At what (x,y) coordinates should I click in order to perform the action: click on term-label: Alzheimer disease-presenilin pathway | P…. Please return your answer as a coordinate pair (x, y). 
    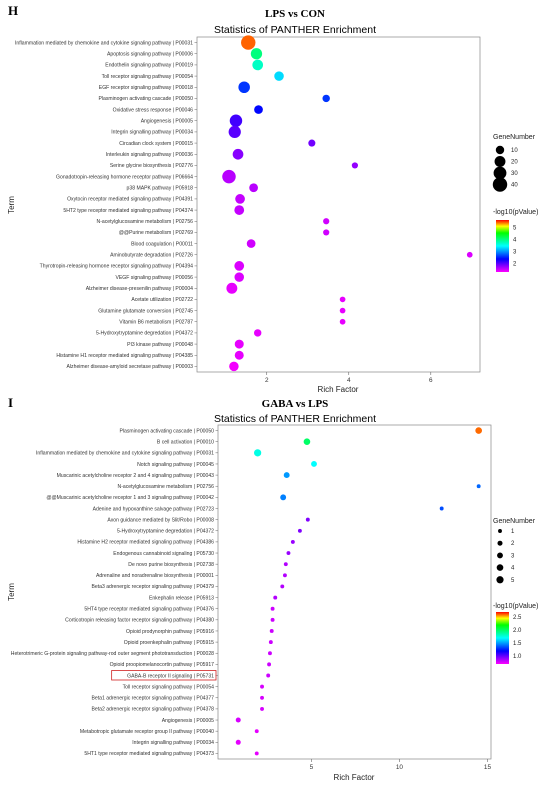
    Looking at the image, I should click on (139, 289).